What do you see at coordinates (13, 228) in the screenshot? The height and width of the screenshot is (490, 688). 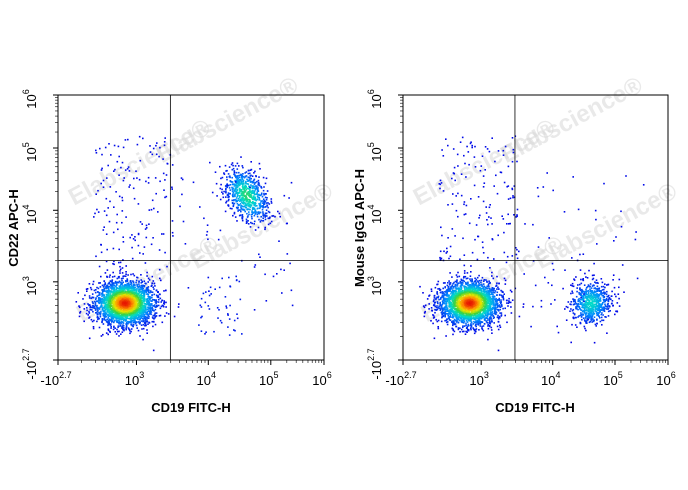 I see `y-axis-label: CD22 APC-H` at bounding box center [13, 228].